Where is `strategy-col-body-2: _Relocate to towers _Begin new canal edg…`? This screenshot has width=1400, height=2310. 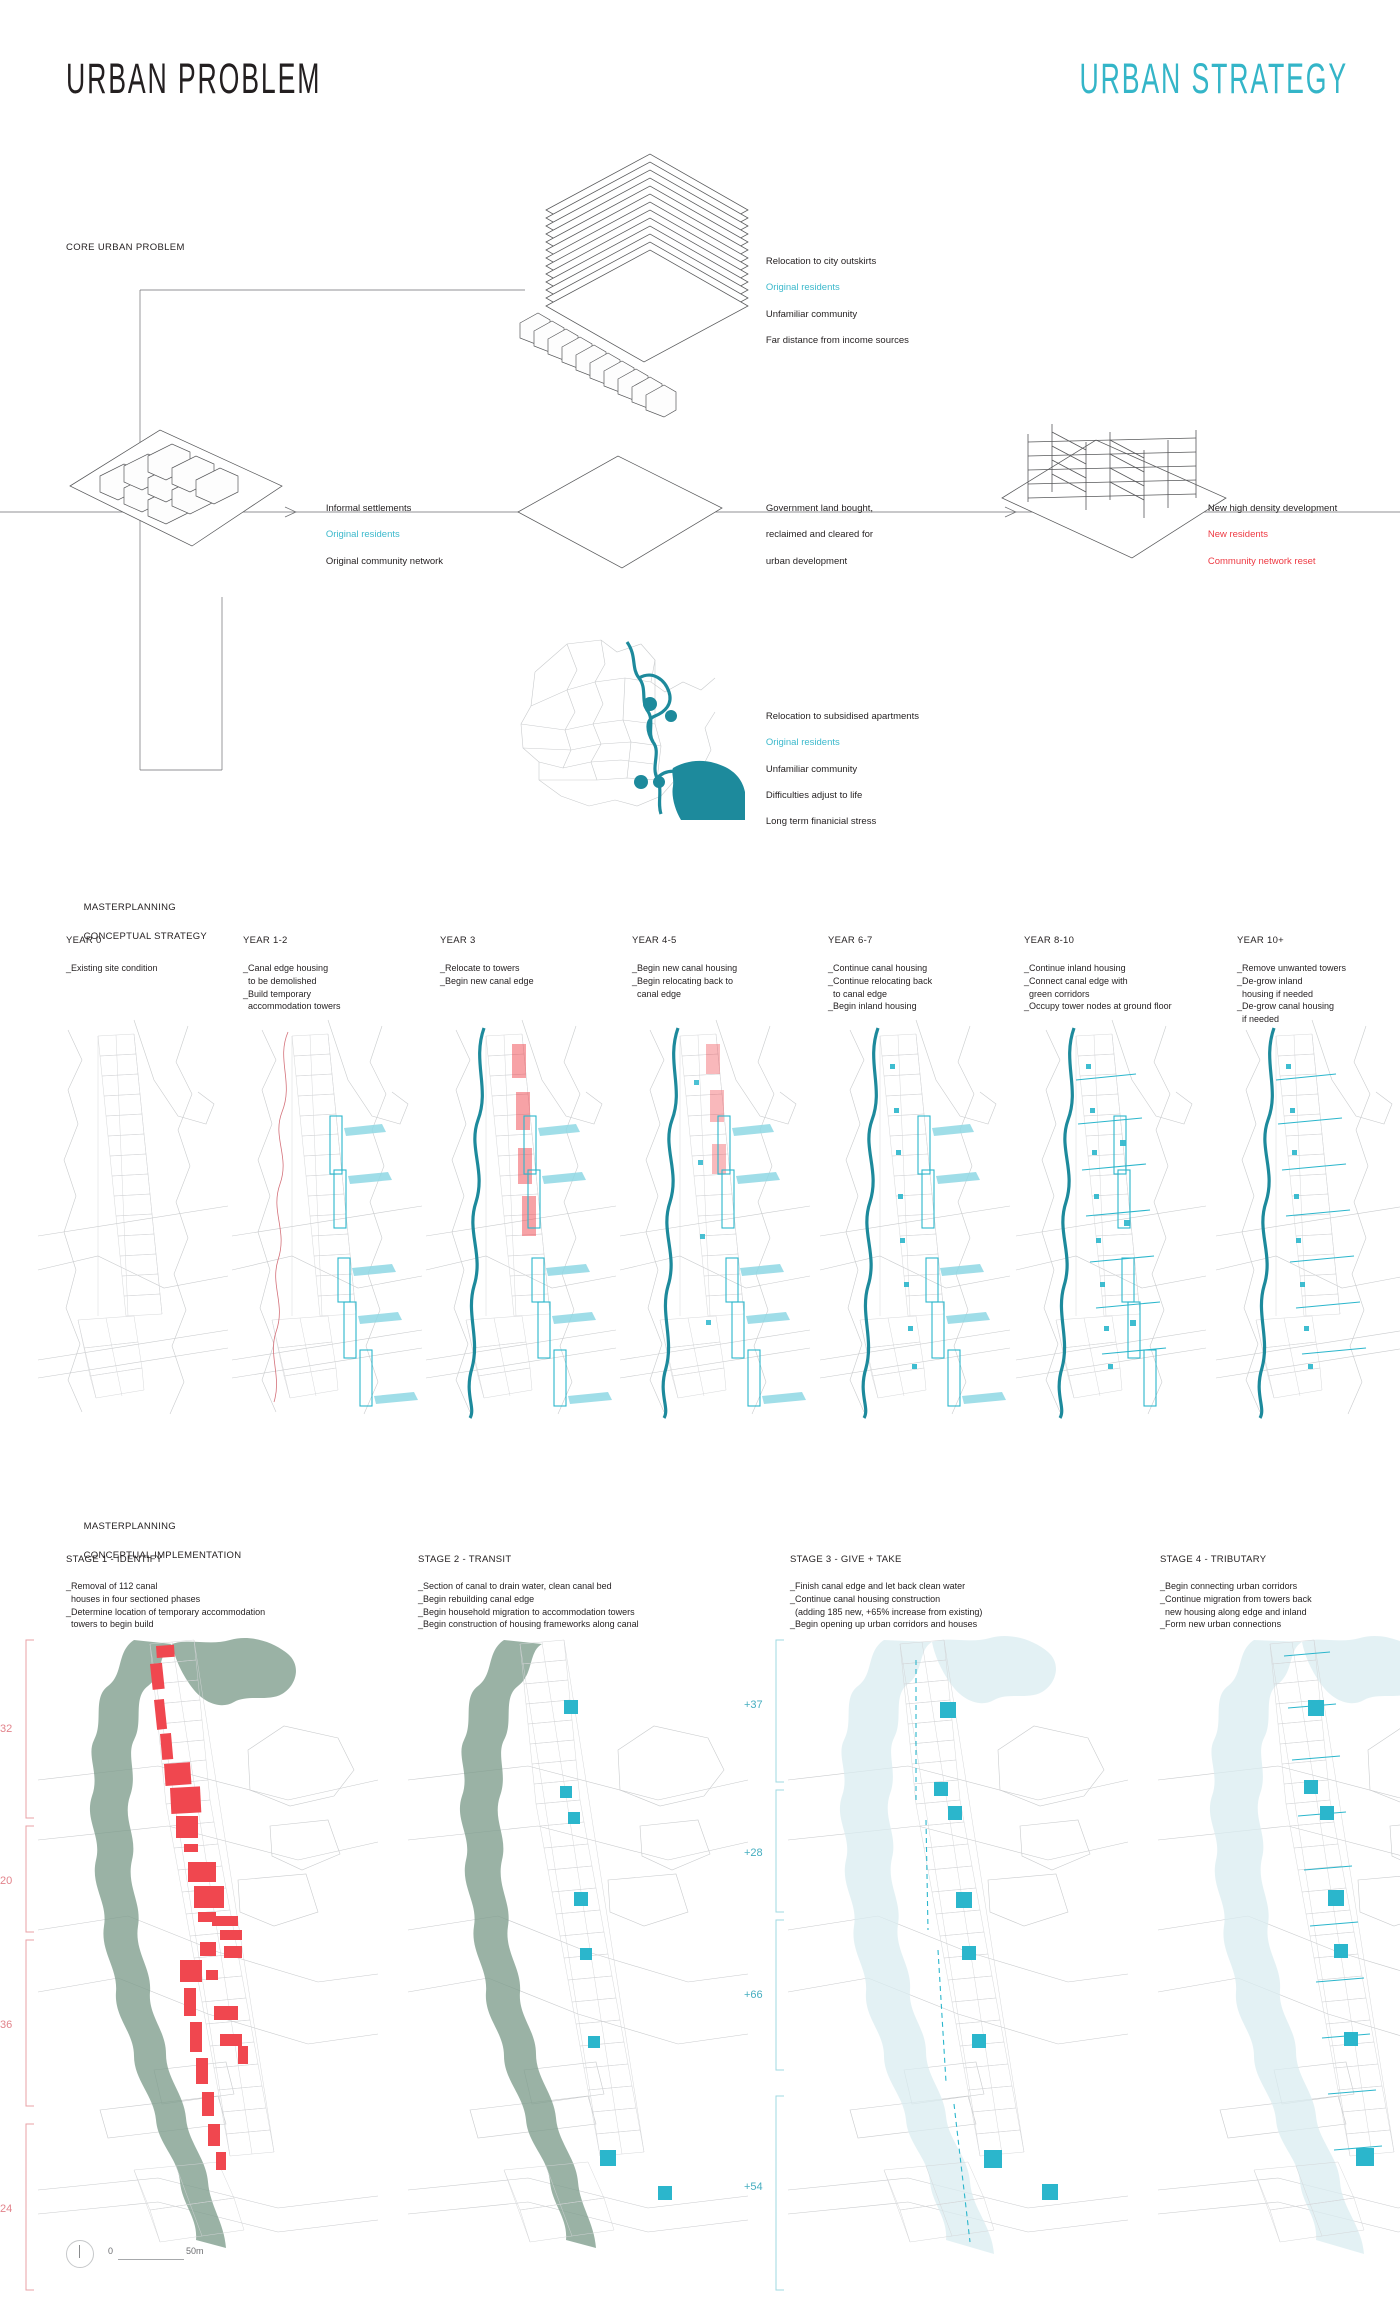 strategy-col-body-2: _Relocate to towers _Begin new canal edg… is located at coordinates (487, 974).